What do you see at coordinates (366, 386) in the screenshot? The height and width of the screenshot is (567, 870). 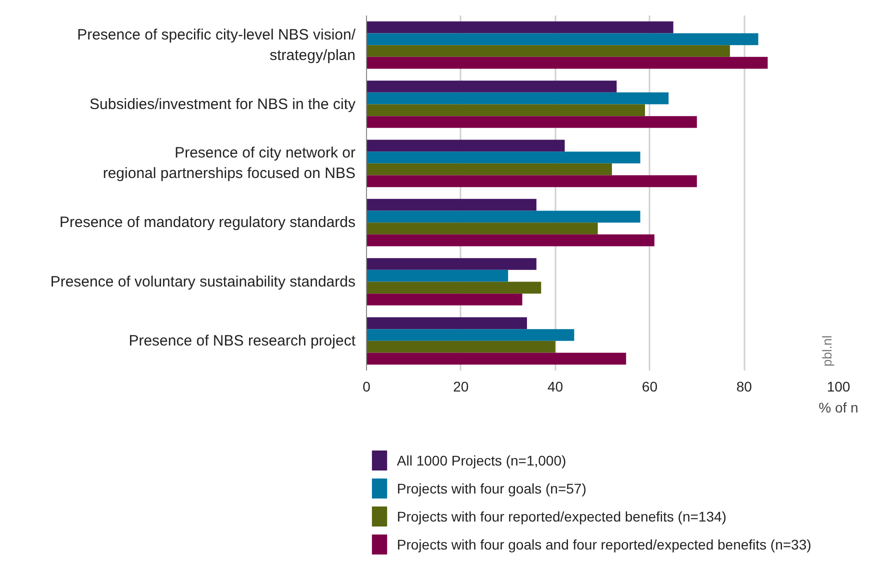 I see `x-tick-label: 0` at bounding box center [366, 386].